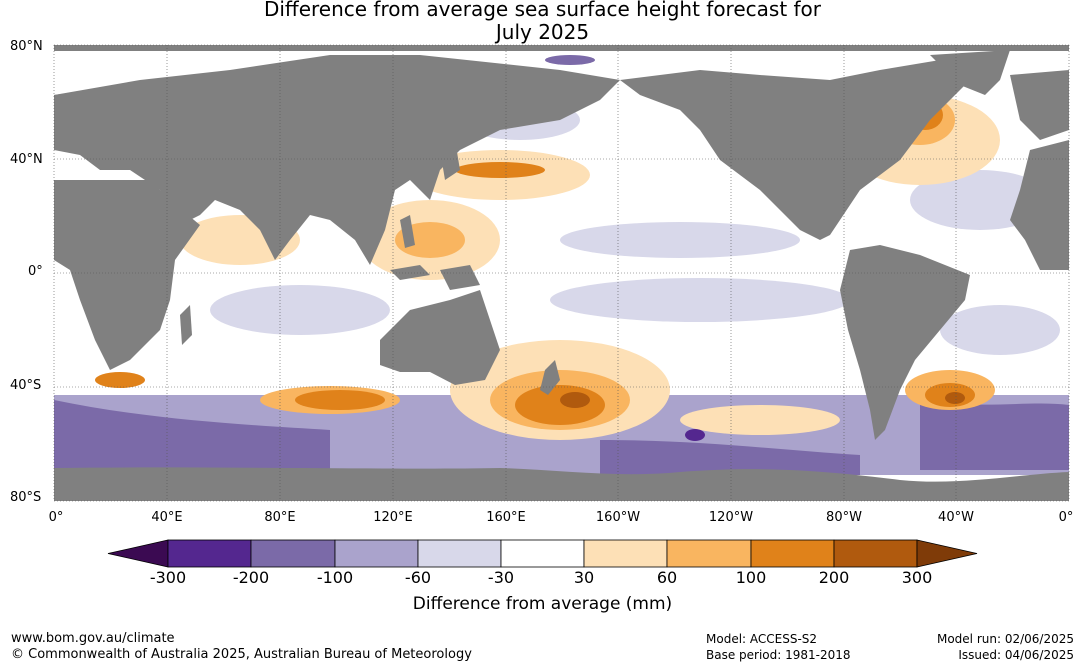 The height and width of the screenshot is (667, 1085). What do you see at coordinates (340, 400) in the screenshot?
I see `south-indian-strong` at bounding box center [340, 400].